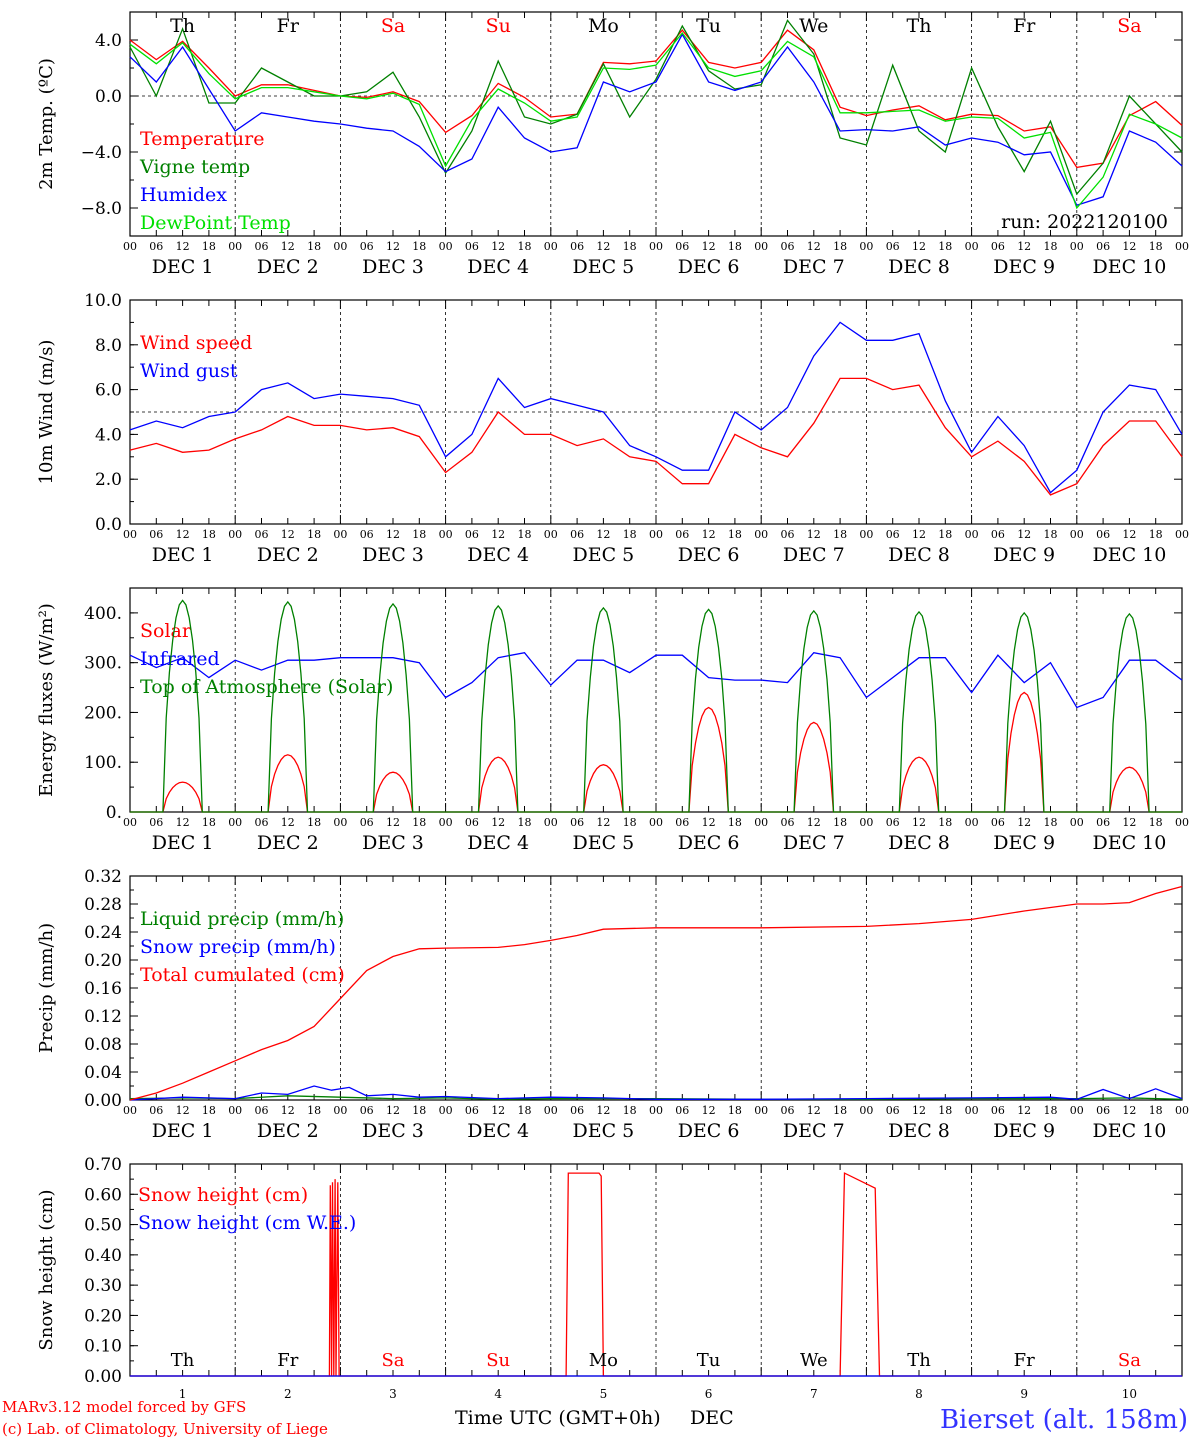 The image size is (1194, 1440). Describe the element at coordinates (103, 664) in the screenshot. I see `y-tick-label: 300.` at that location.